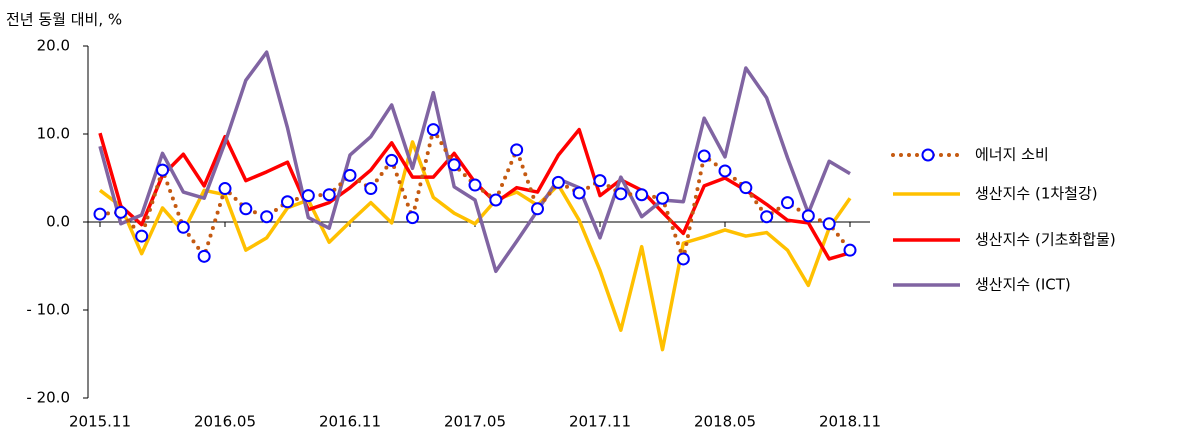 The width and height of the screenshot is (1200, 440). Describe the element at coordinates (1036, 194) in the screenshot. I see `legend-label: 생산지수 (1차철강)` at that location.